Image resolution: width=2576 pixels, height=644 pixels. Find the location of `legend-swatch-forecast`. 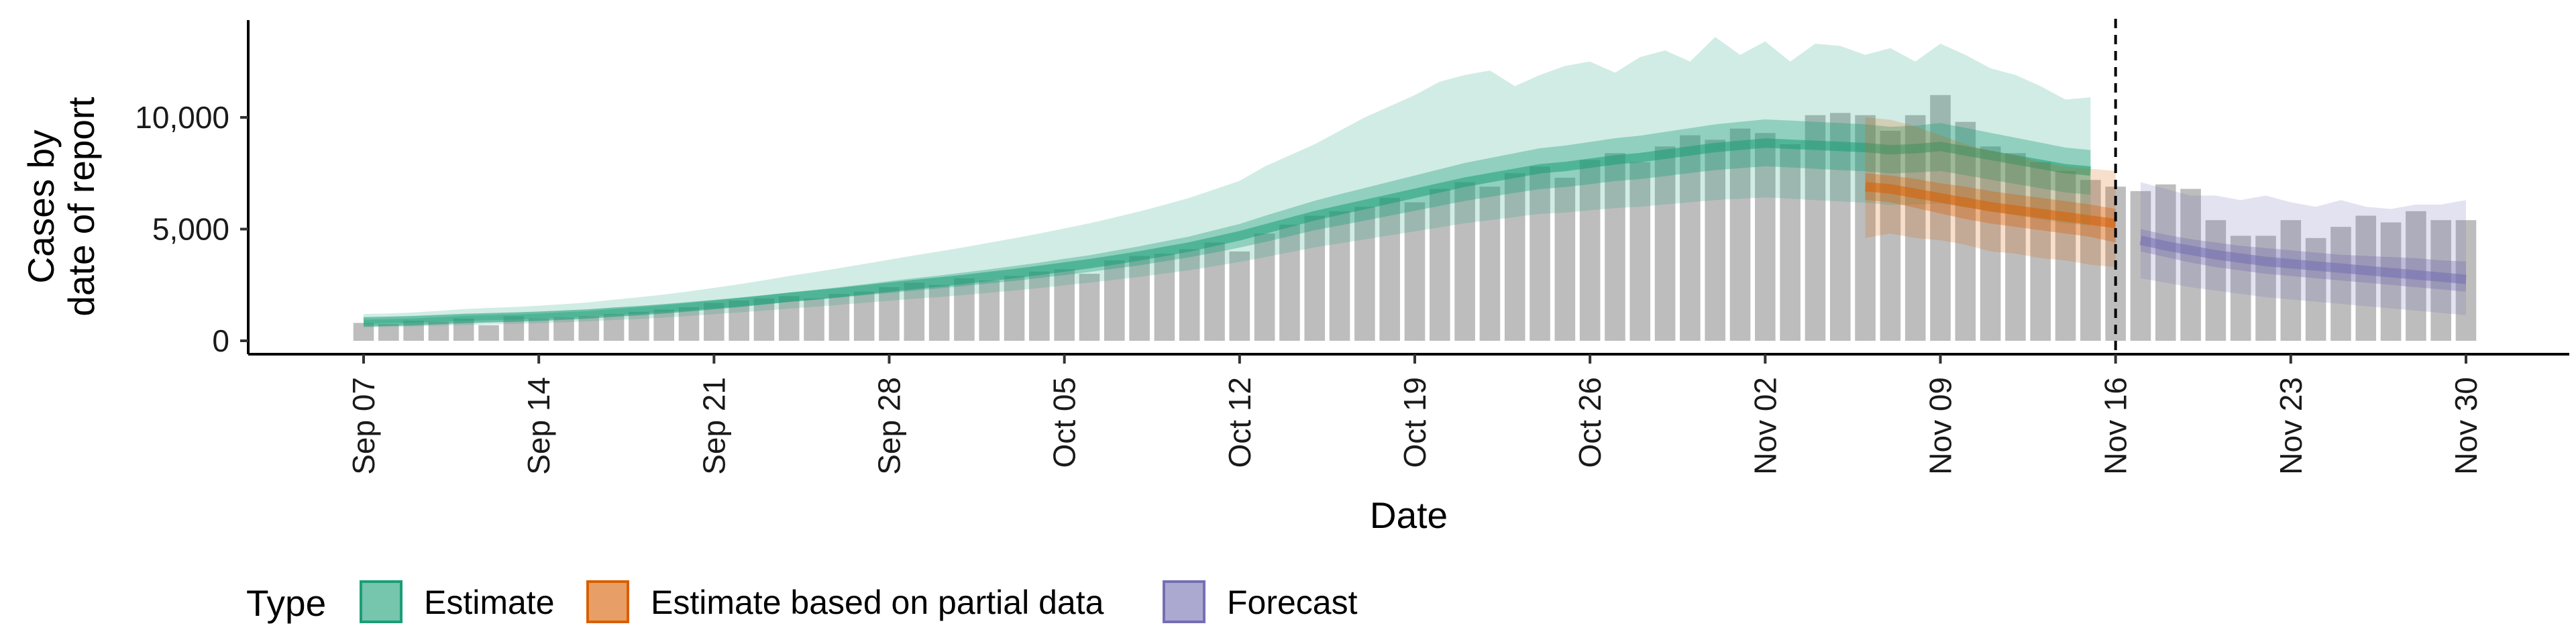

legend-swatch-forecast is located at coordinates (1184, 601).